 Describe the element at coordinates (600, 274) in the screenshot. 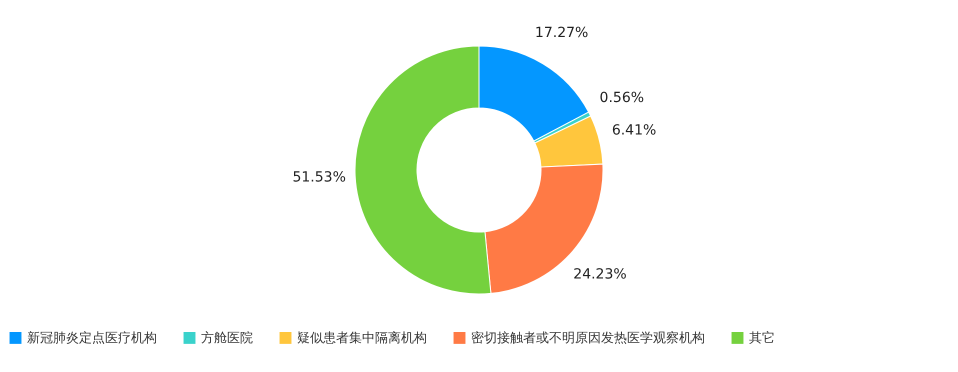

I see `data-label: 24.23%` at that location.